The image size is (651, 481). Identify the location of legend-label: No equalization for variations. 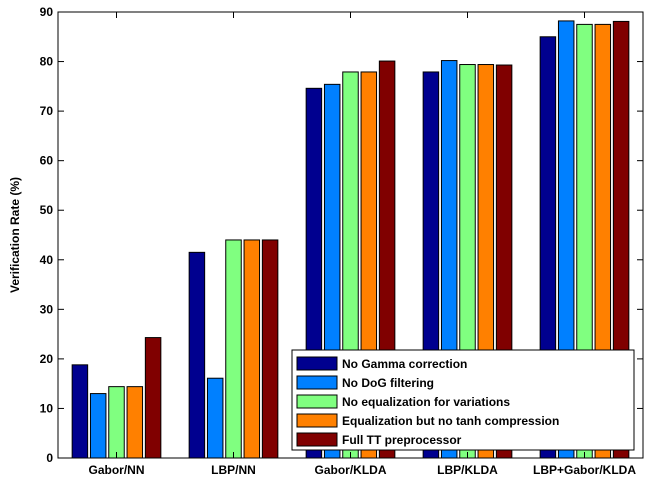
(426, 402).